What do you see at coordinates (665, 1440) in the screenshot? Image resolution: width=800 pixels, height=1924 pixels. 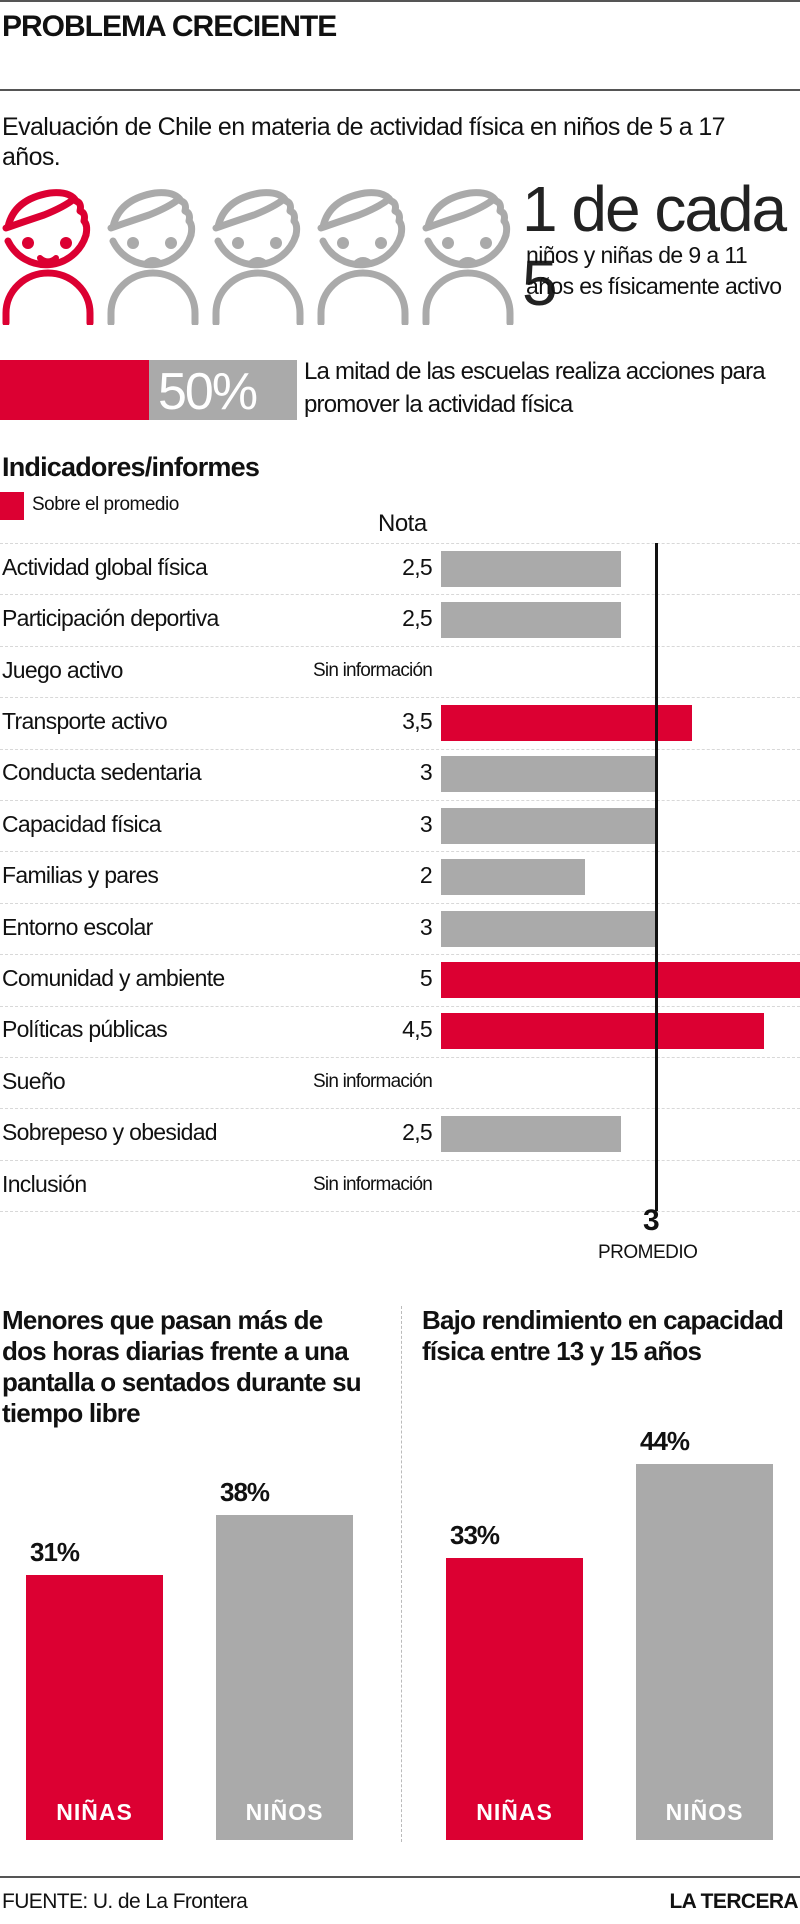 I see `gender-bar-value: 44%` at bounding box center [665, 1440].